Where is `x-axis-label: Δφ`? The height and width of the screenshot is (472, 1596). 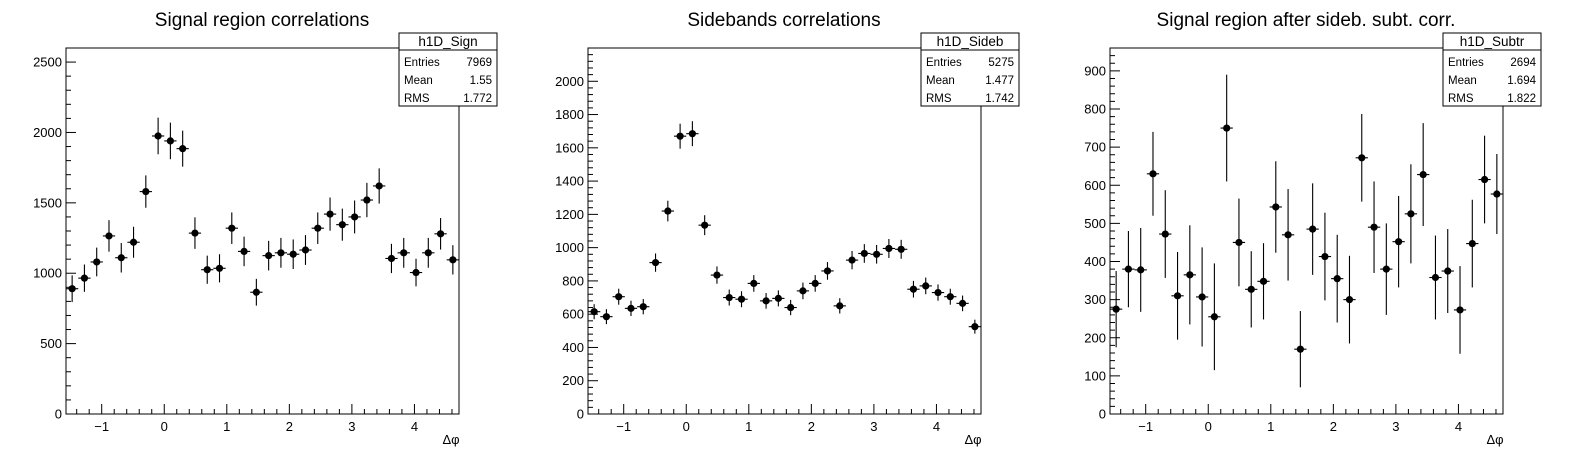 x-axis-label: Δφ is located at coordinates (1494, 439).